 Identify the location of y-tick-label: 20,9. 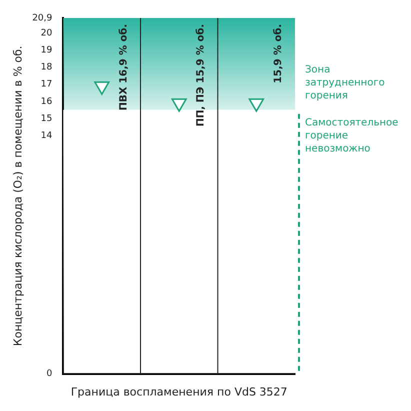
(42, 18).